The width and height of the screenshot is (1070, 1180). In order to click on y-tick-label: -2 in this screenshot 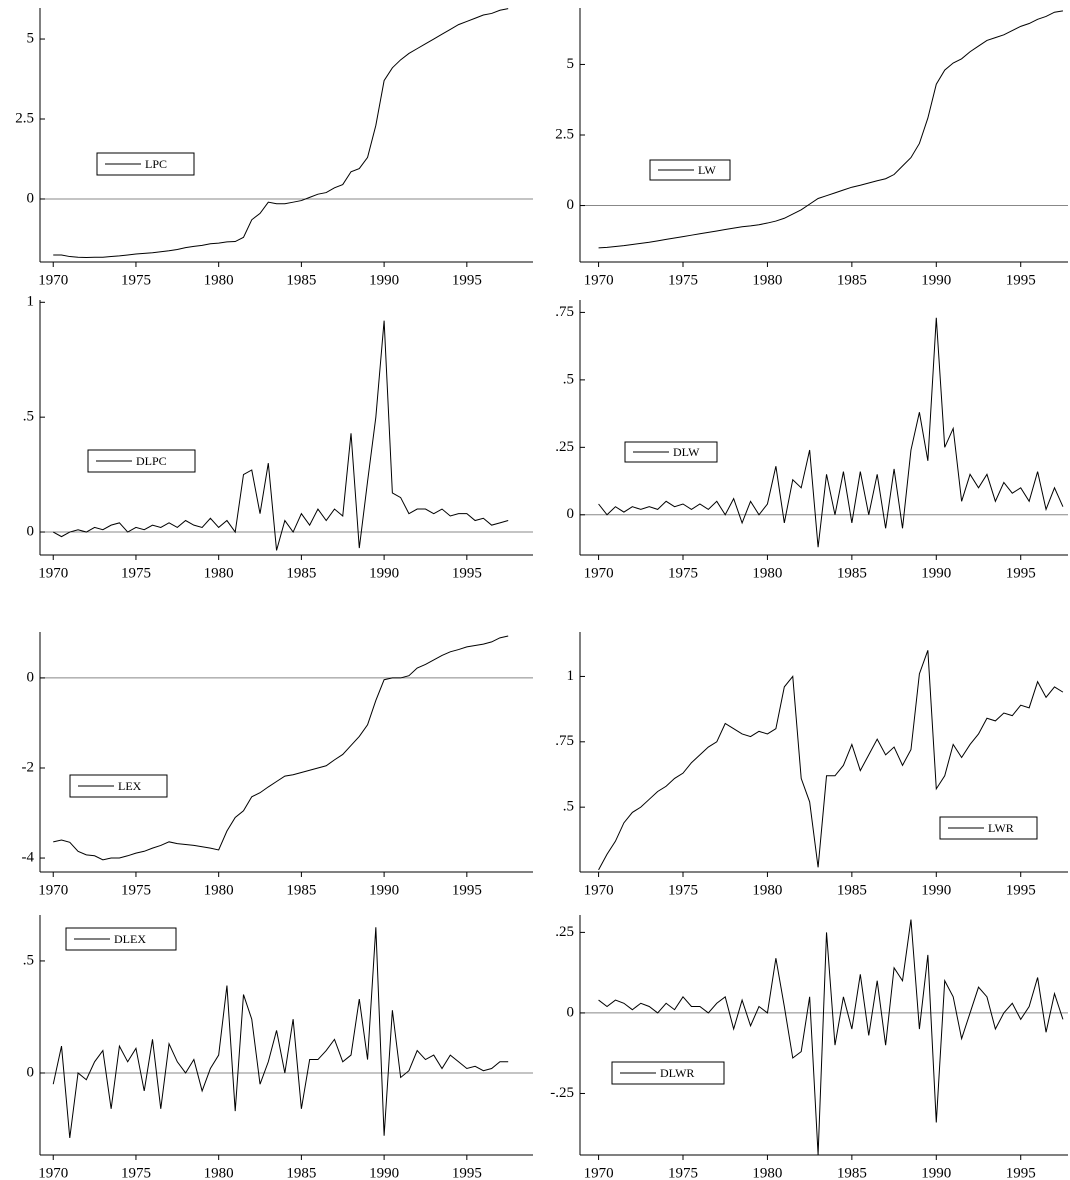, I will do `click(28, 767)`.